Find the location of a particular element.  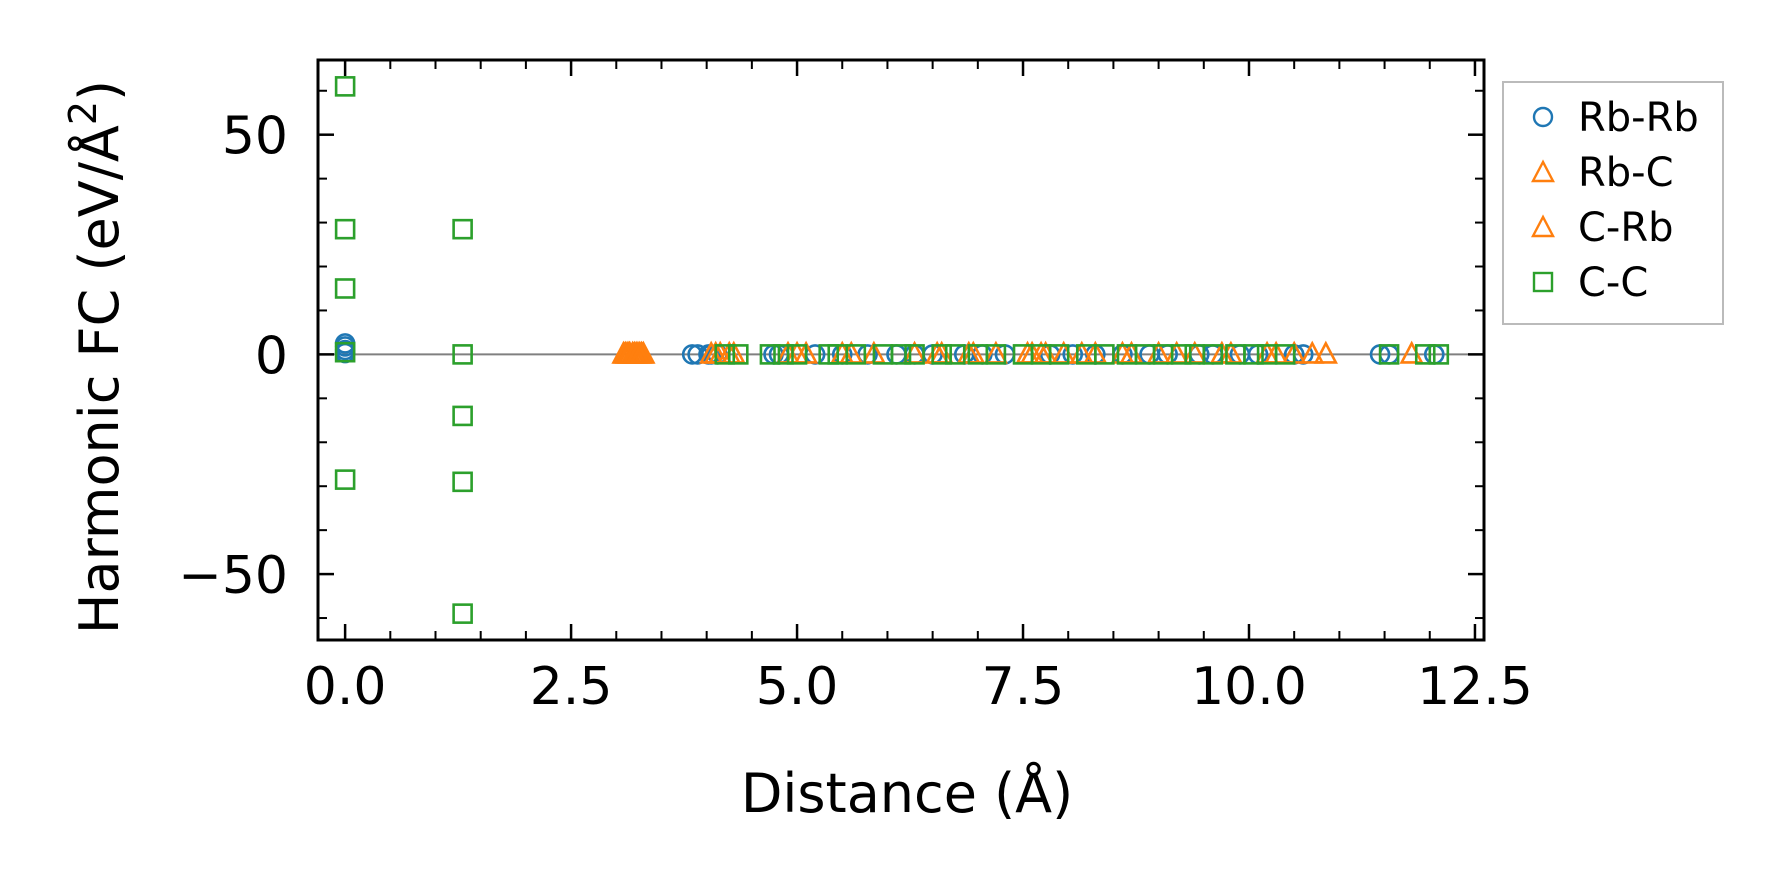

x-tick-label-4: 10.0 is located at coordinates (1249, 687).